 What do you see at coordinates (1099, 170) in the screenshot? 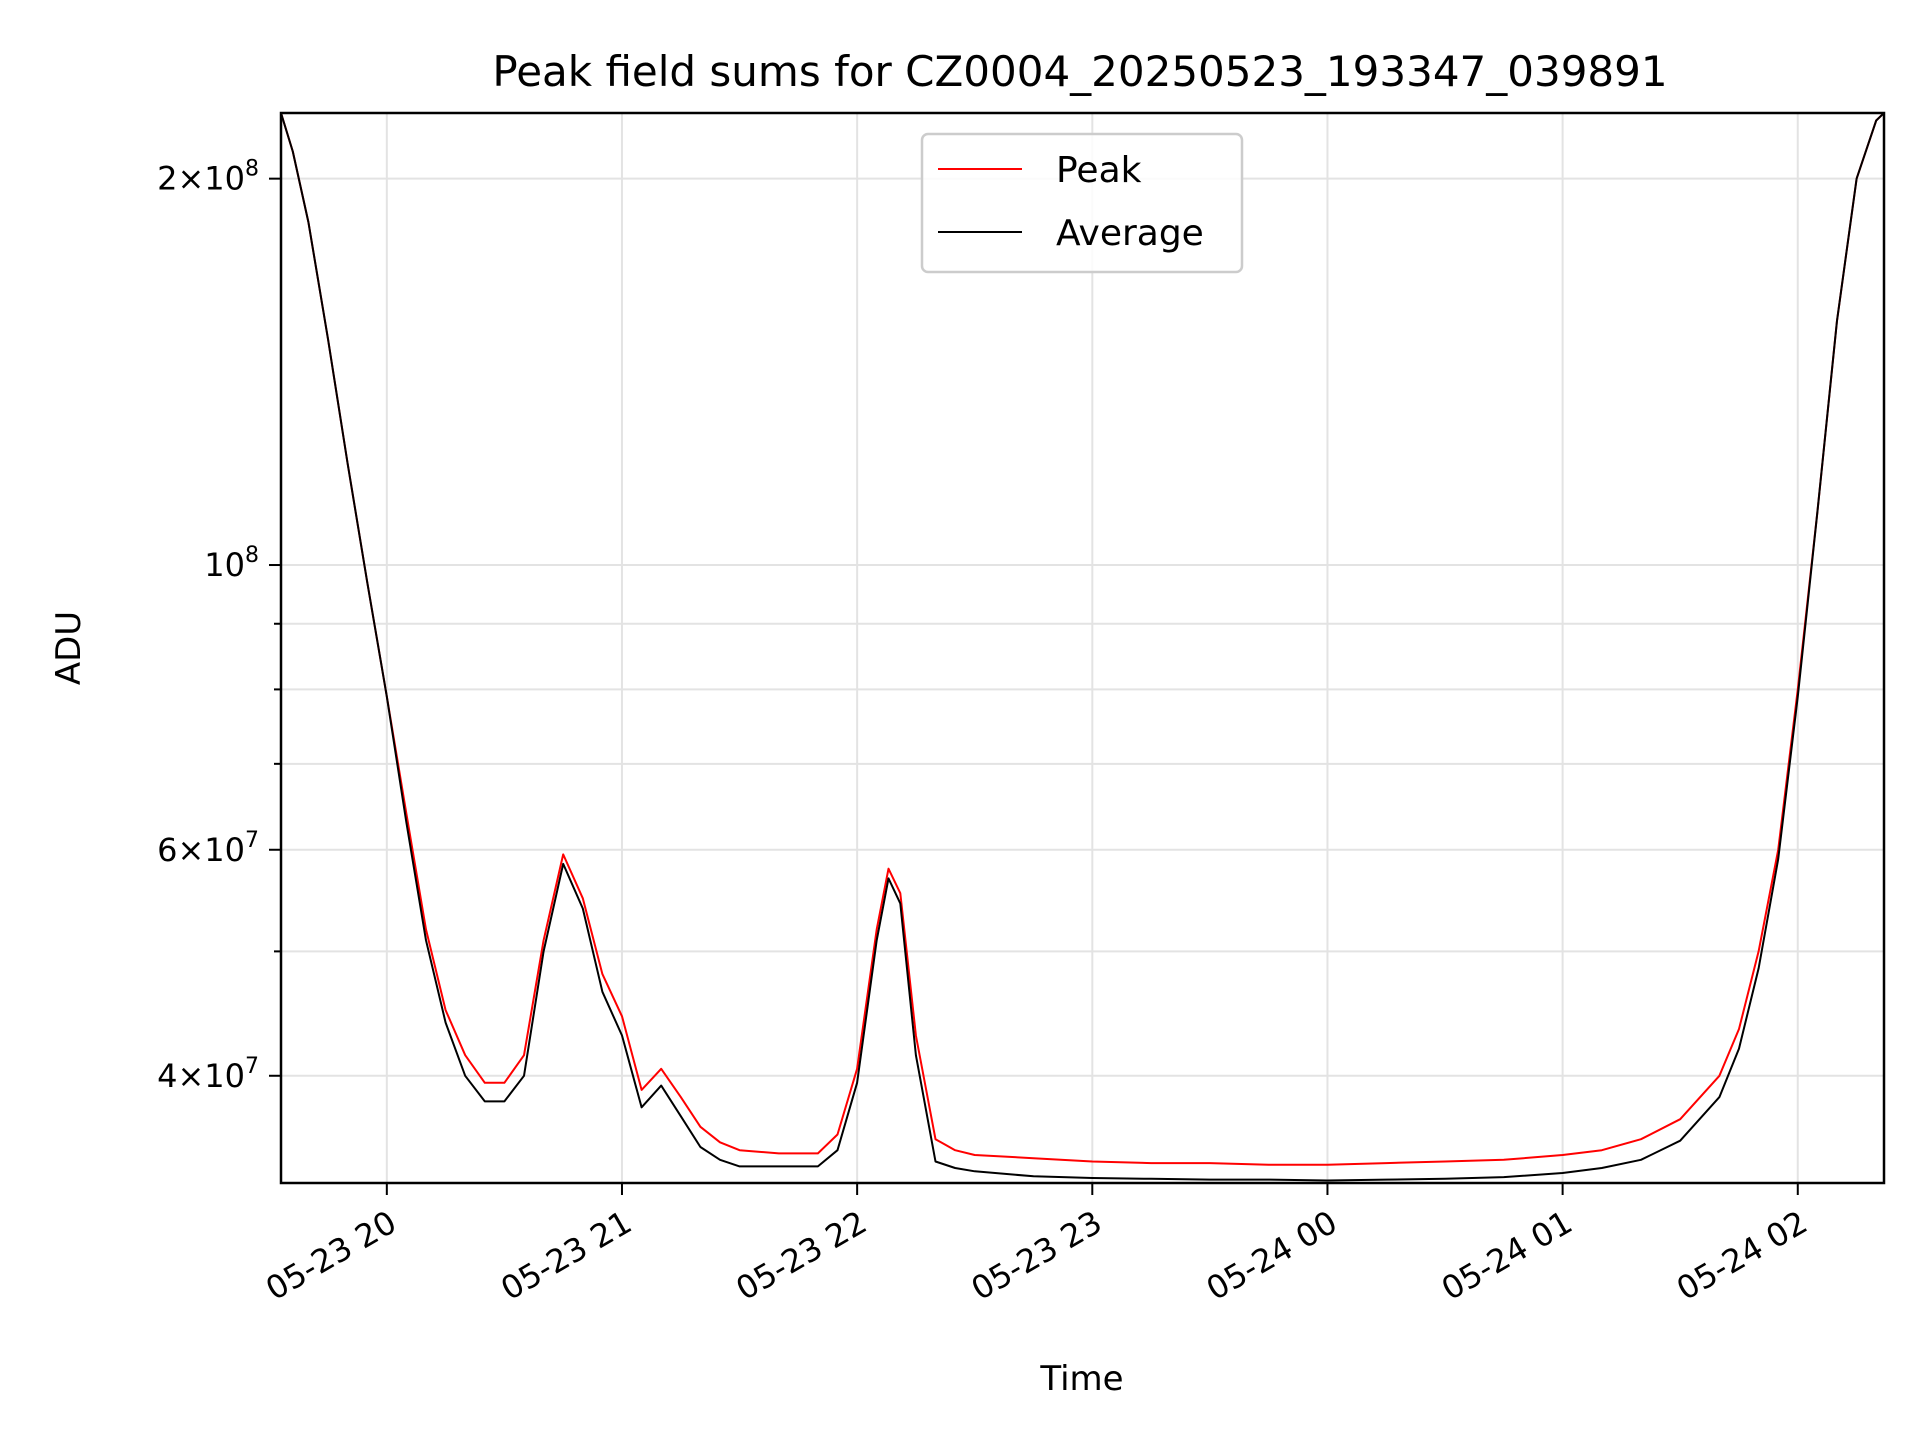
I see `legend-label-peak: Peak` at bounding box center [1099, 170].